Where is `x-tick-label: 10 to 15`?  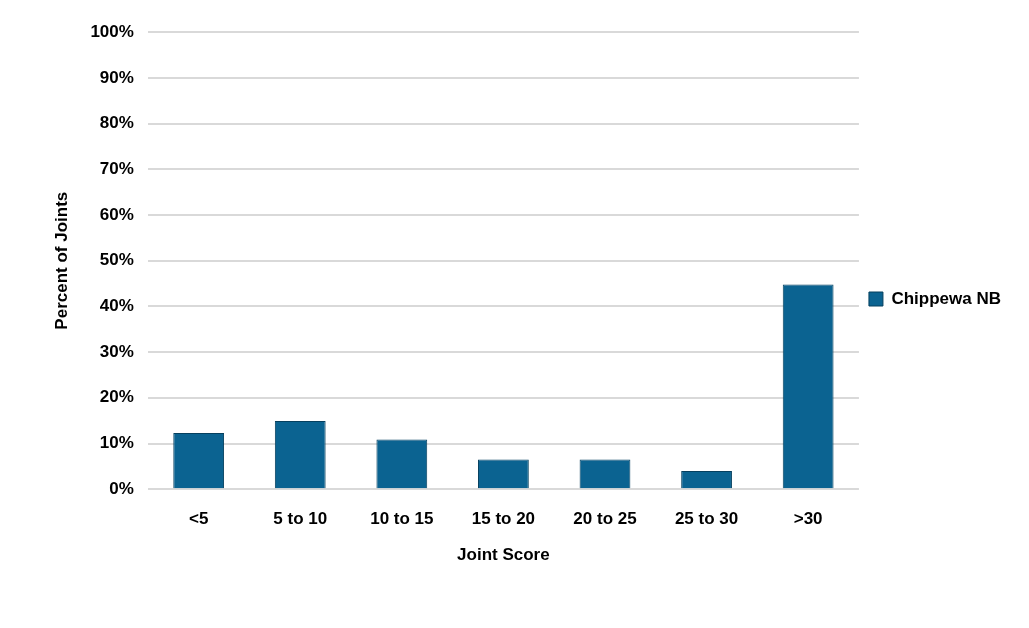 x-tick-label: 10 to 15 is located at coordinates (402, 519).